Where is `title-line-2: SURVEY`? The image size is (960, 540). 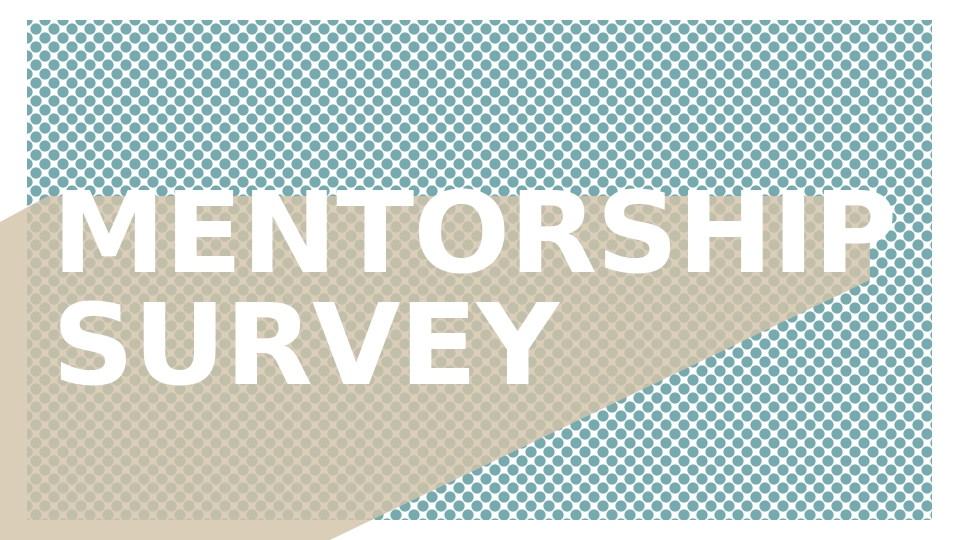
title-line-2: SURVEY is located at coordinates (305, 346).